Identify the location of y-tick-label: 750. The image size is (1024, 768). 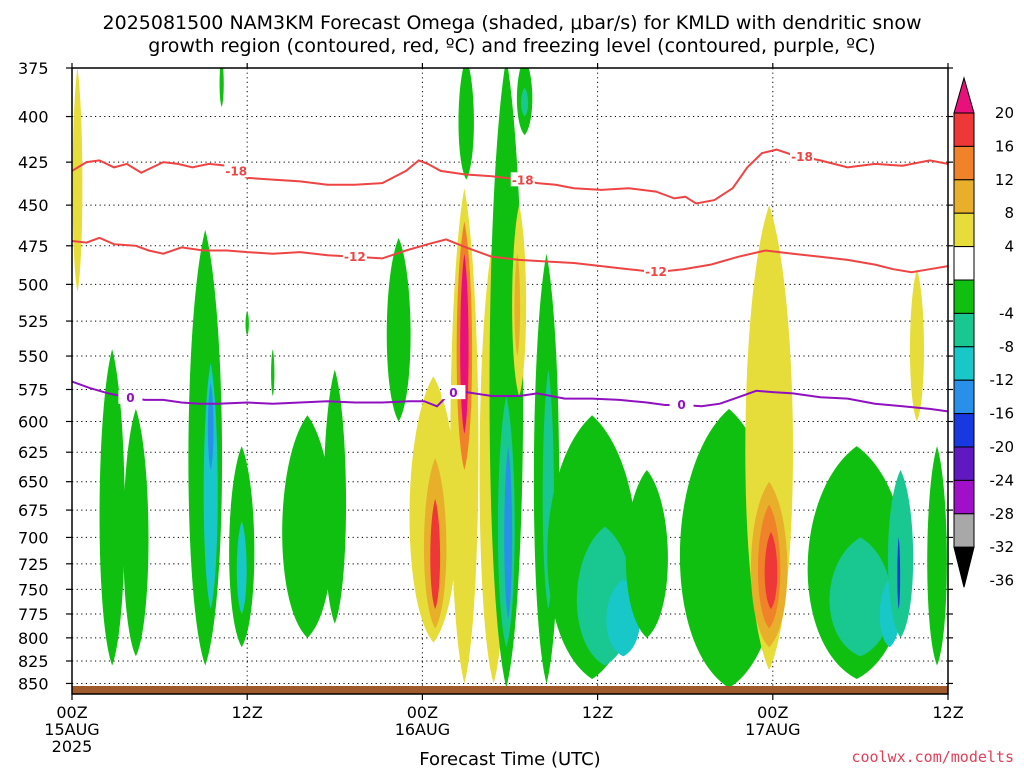
(33, 589).